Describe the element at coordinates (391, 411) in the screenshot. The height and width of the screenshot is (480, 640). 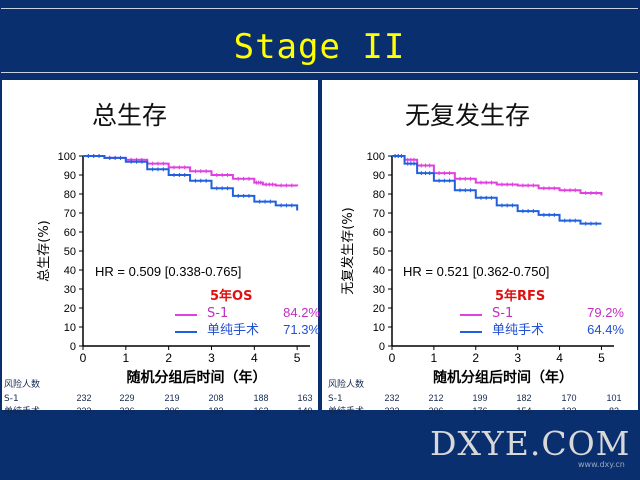
I see `rfs-risk-value: 233` at that location.